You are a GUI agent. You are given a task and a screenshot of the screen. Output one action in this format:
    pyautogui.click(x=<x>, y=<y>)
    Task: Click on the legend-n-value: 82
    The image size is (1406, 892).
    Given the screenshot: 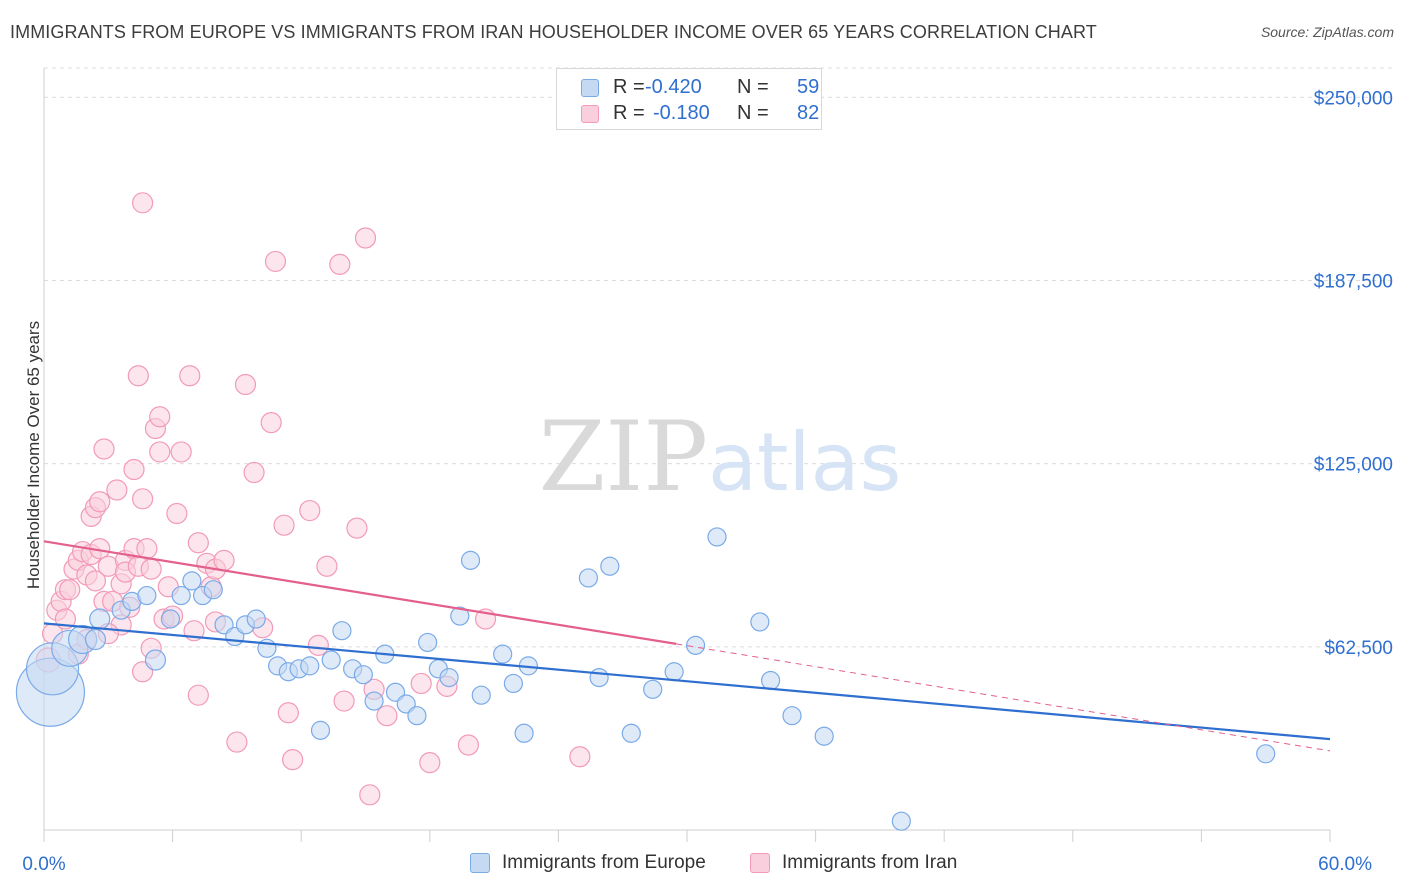 What is the action you would take?
    pyautogui.click(x=808, y=113)
    